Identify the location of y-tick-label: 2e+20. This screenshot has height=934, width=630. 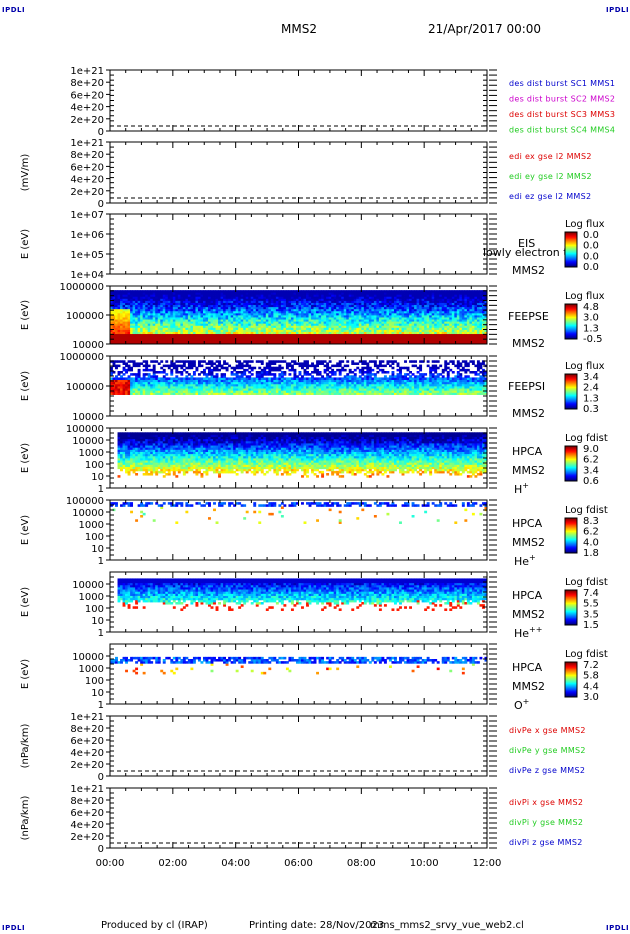
(87, 120).